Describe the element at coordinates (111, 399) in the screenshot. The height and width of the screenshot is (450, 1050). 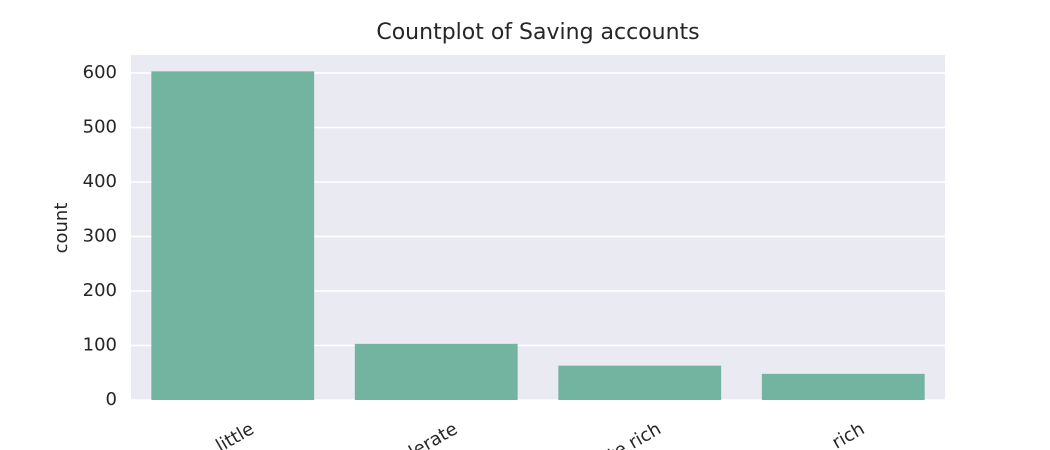
I see `y-tick-label: 0` at that location.